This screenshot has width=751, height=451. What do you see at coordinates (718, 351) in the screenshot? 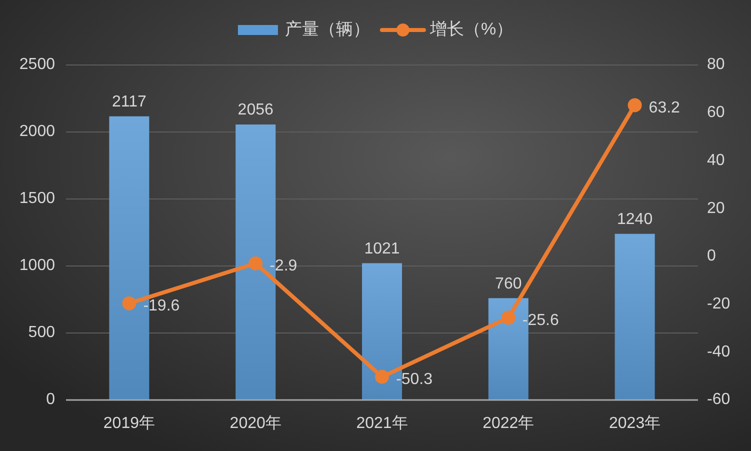
I see `y2-tick: -40` at bounding box center [718, 351].